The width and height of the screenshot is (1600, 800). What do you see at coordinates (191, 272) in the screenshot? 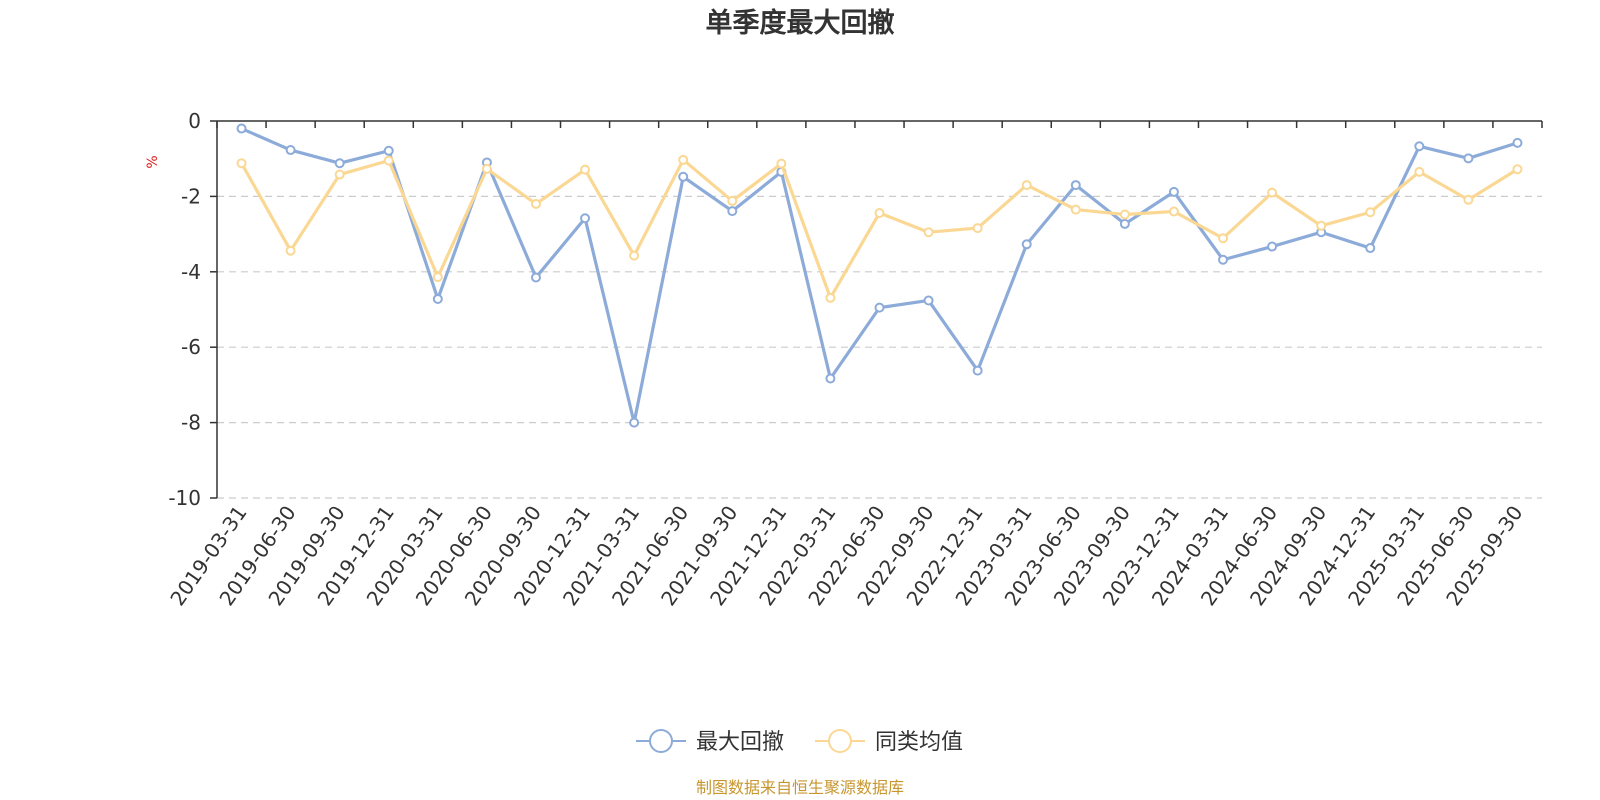
I see `y-tick-label: -4` at bounding box center [191, 272].